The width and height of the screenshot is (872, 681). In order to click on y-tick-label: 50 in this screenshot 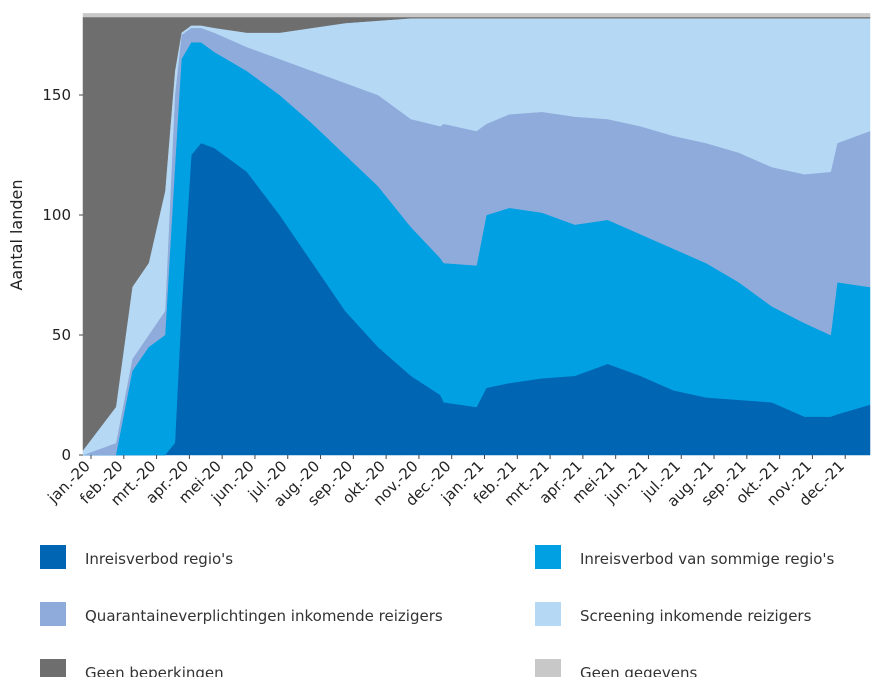, I will do `click(61, 335)`.